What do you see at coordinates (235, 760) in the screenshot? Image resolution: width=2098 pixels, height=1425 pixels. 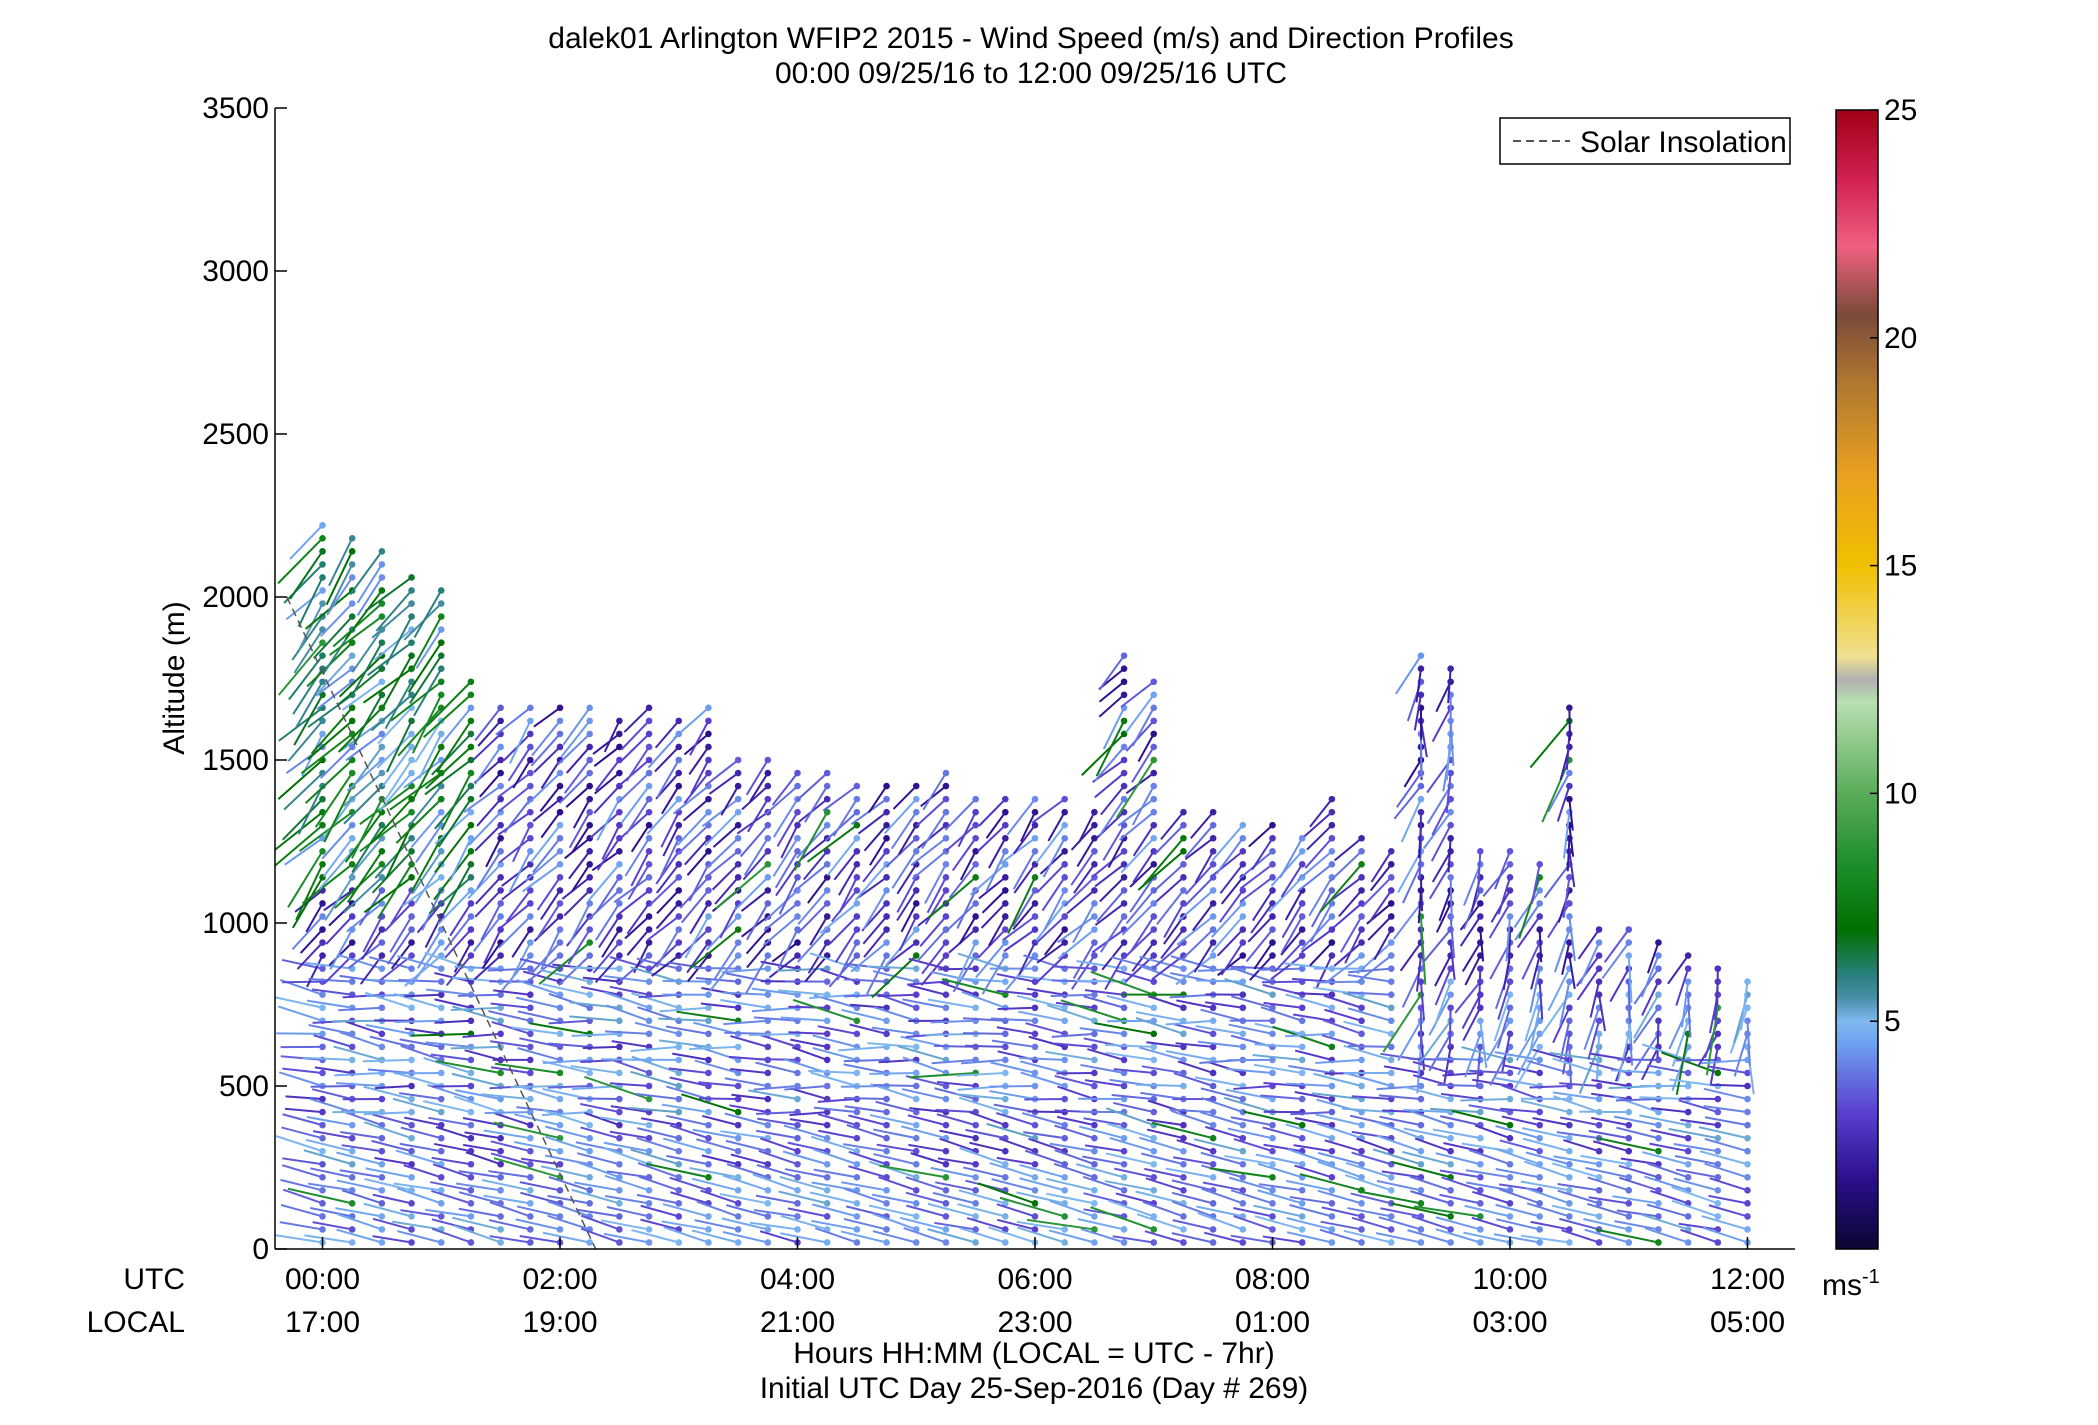 I see `y-tick-label: 1500` at bounding box center [235, 760].